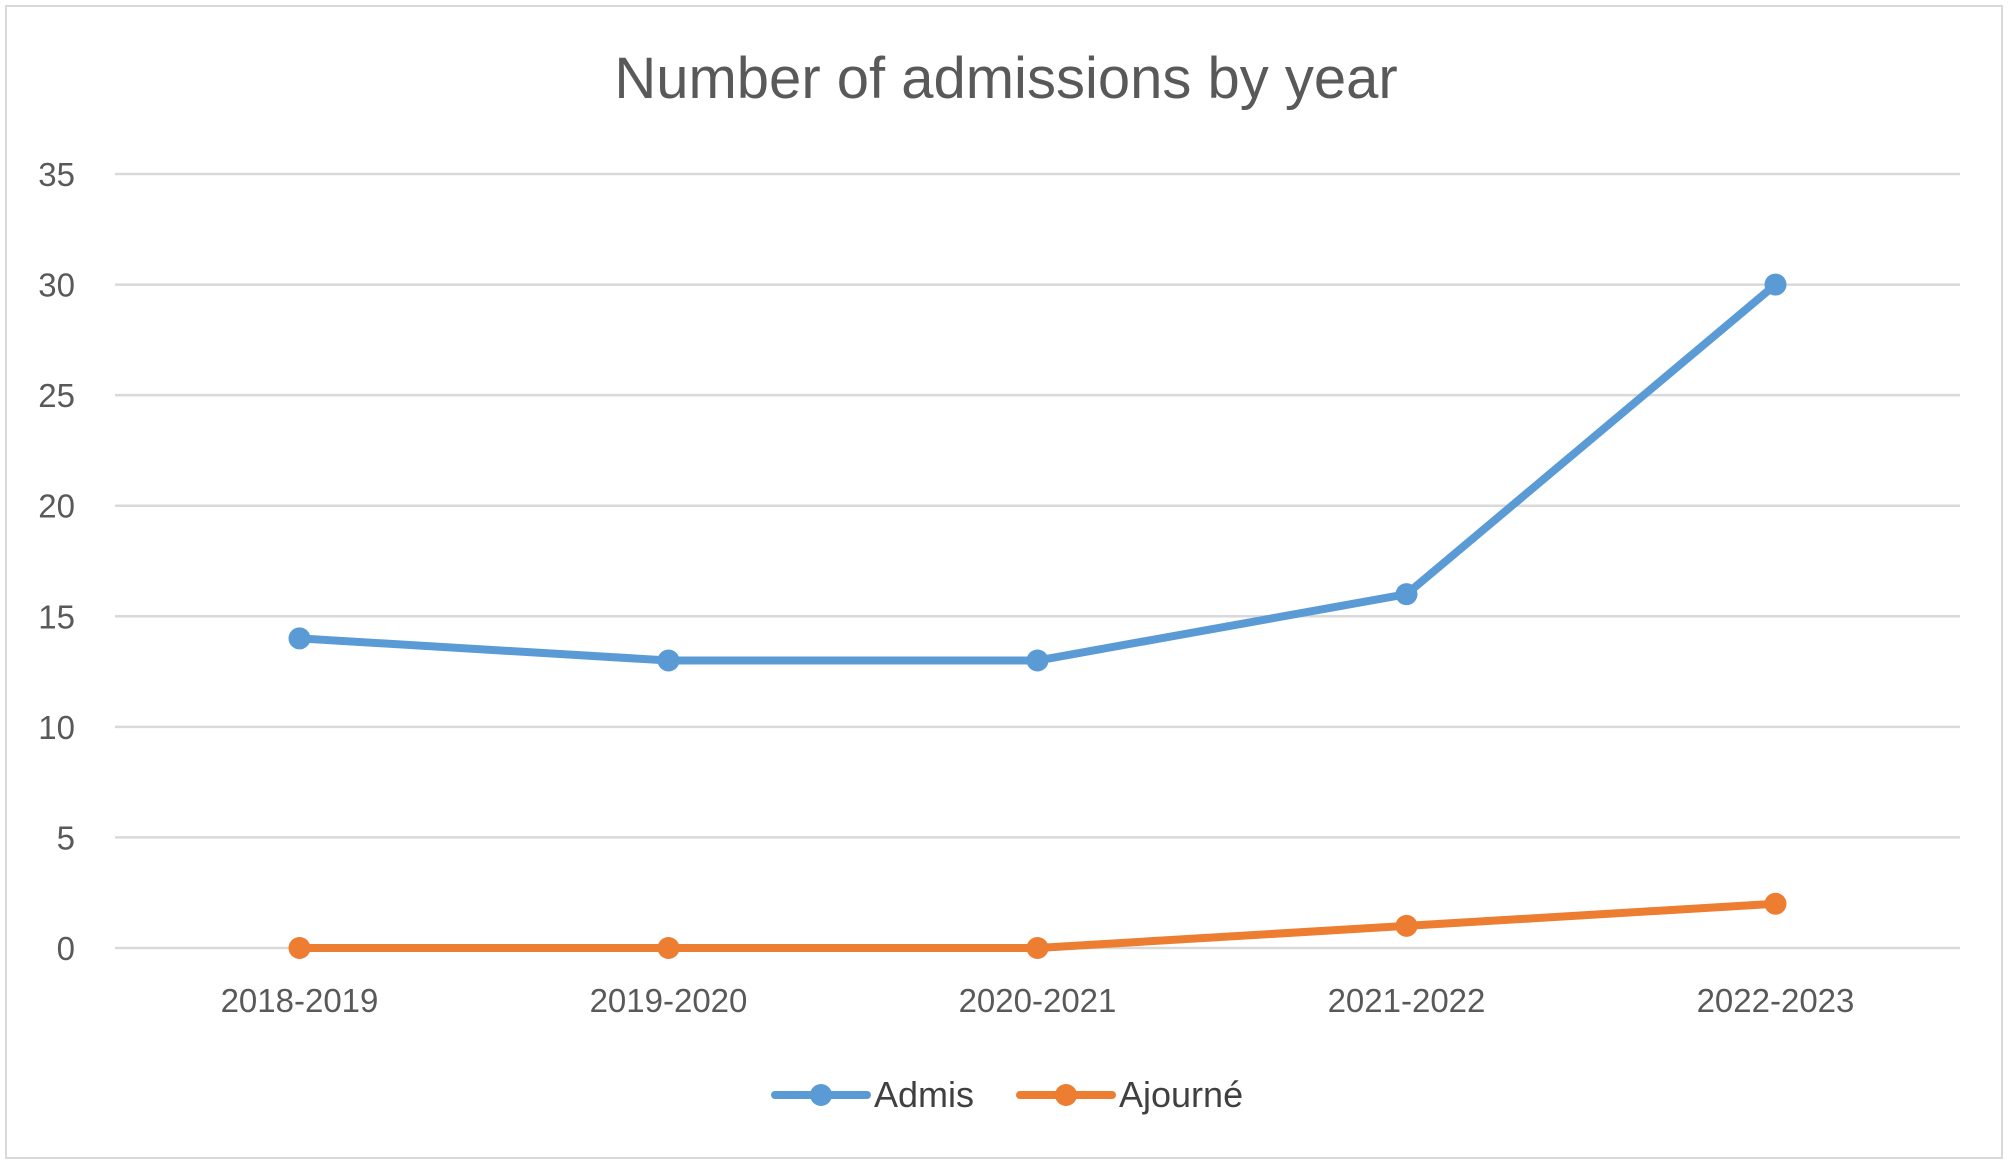 Image resolution: width=2012 pixels, height=1168 pixels. I want to click on x-tick-label: 2022-2023, so click(1776, 1000).